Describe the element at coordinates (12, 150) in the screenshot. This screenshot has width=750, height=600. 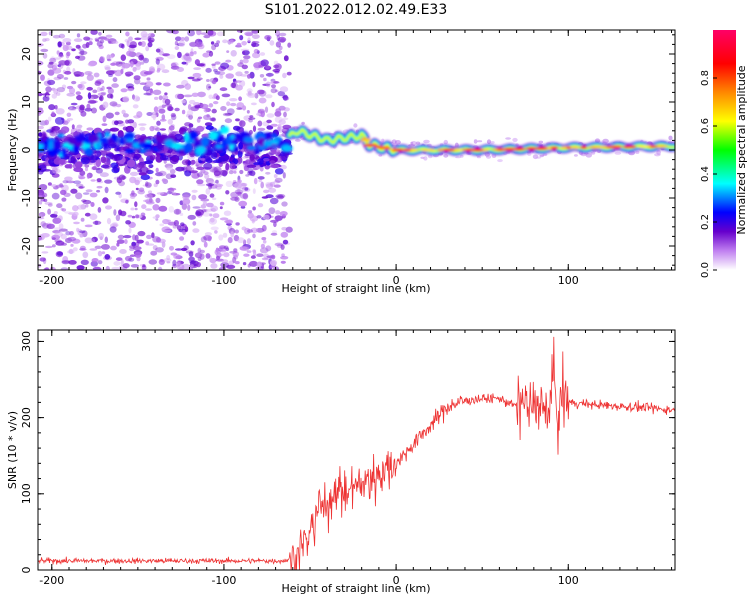
I see `heatmap-y-label: Frequency (Hz)` at that location.